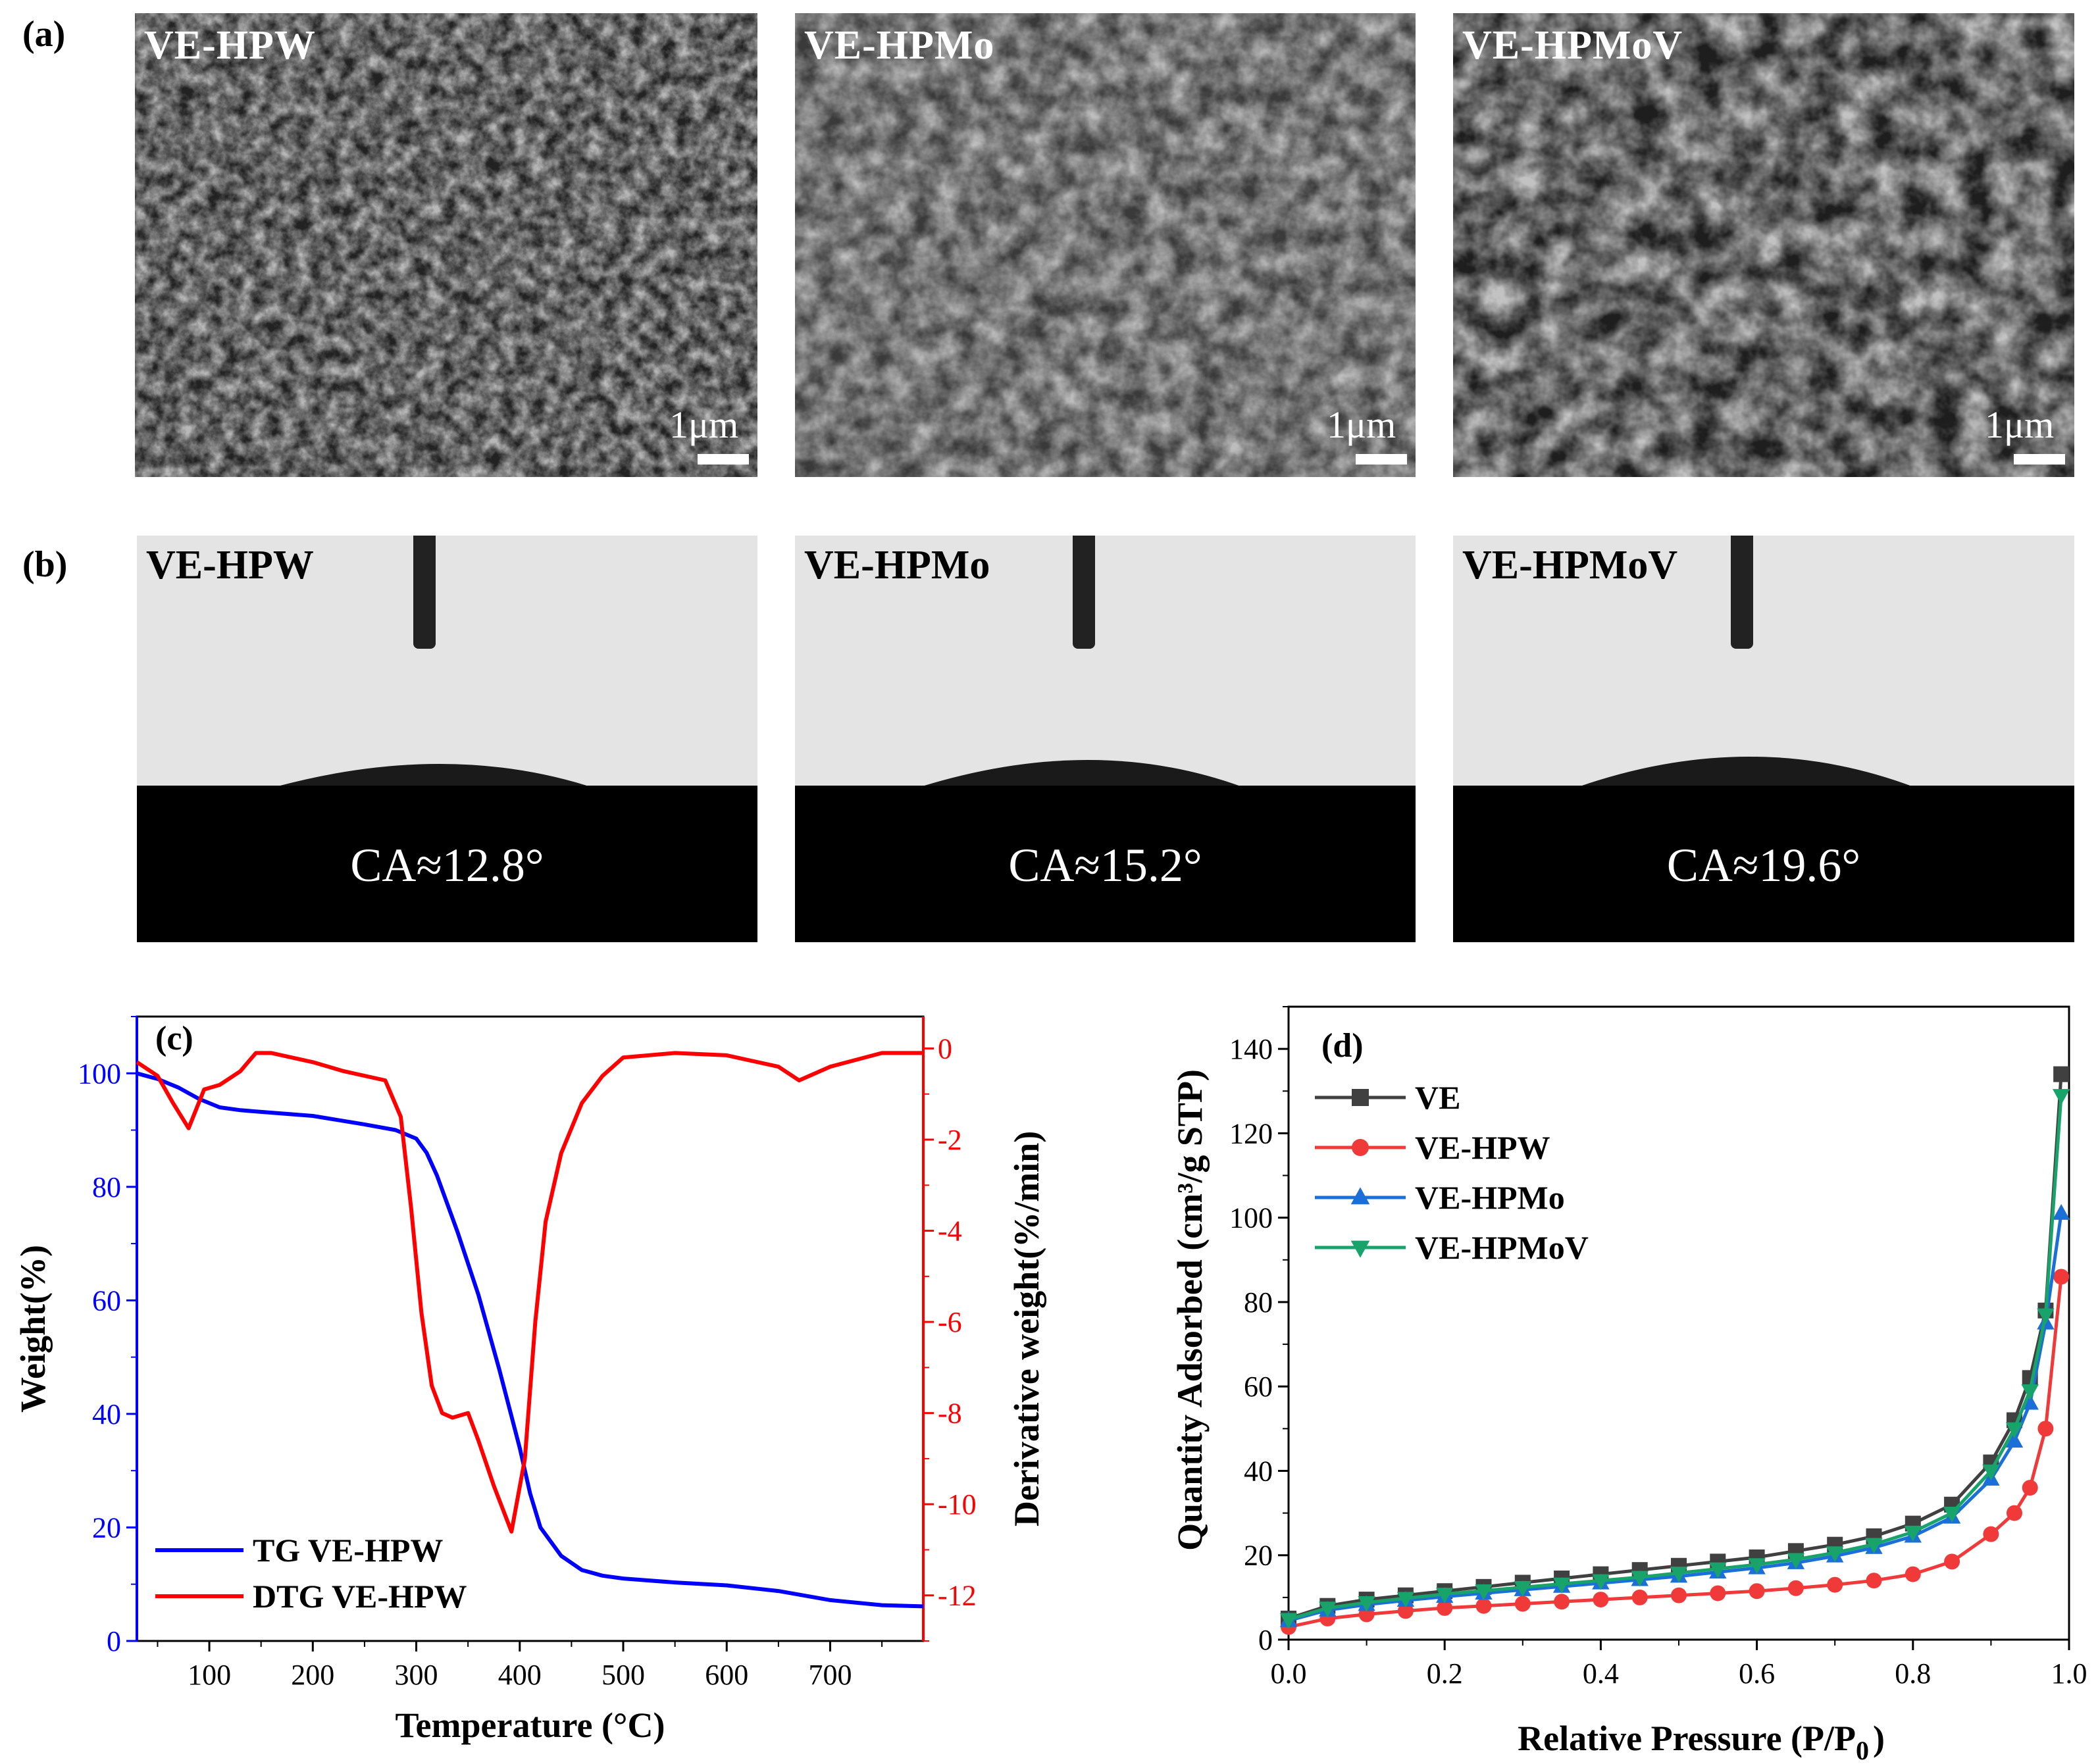 This screenshot has width=2098, height=1764. Describe the element at coordinates (1105, 865) in the screenshot. I see `contact-angle-value: CA≈15.2°` at that location.